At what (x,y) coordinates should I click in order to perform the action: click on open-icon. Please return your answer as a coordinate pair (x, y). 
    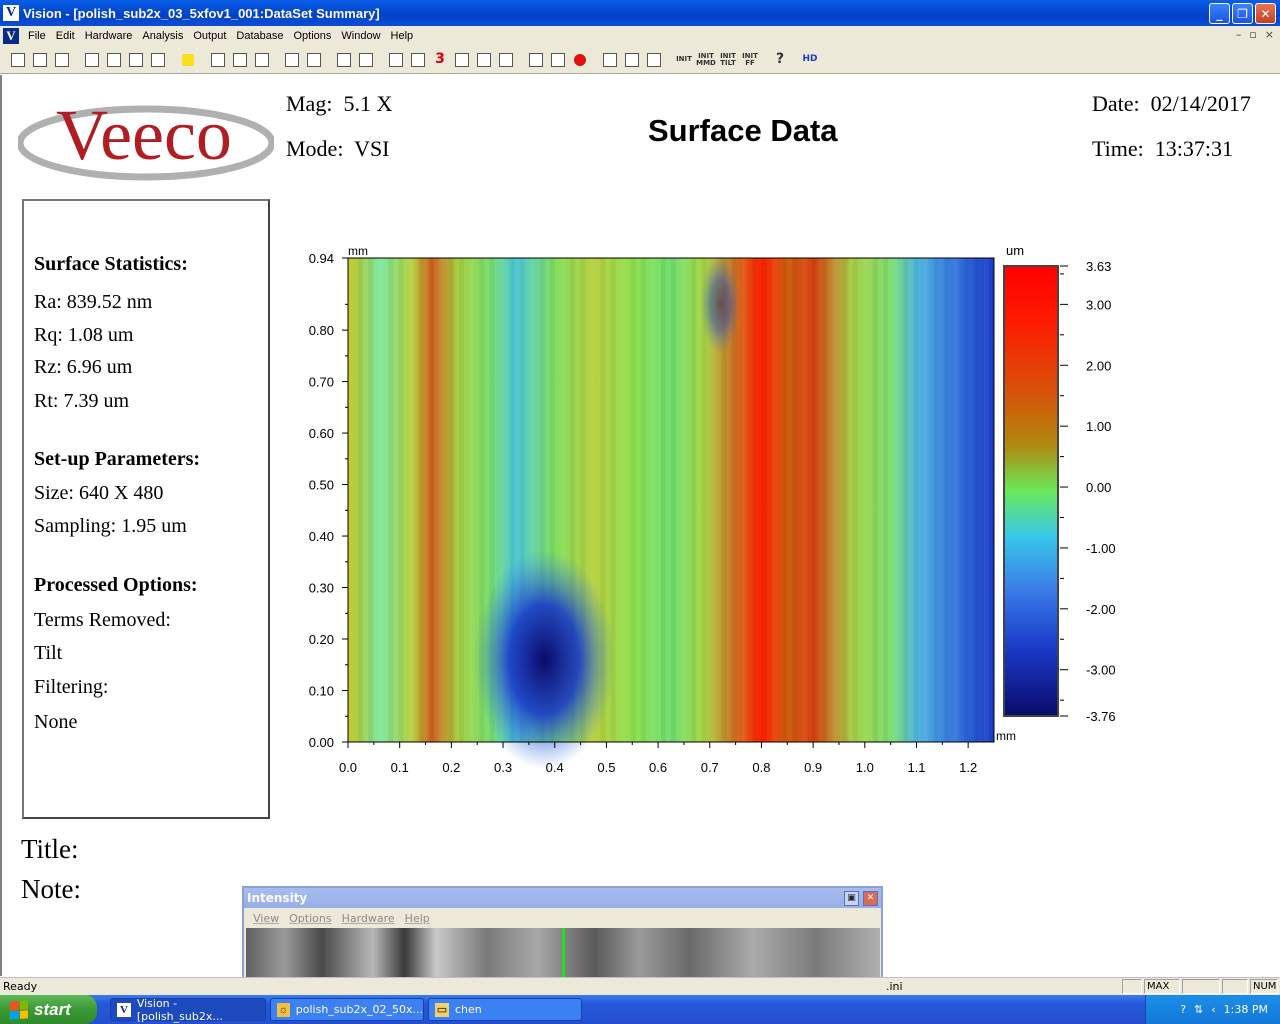
    Looking at the image, I should click on (40, 60).